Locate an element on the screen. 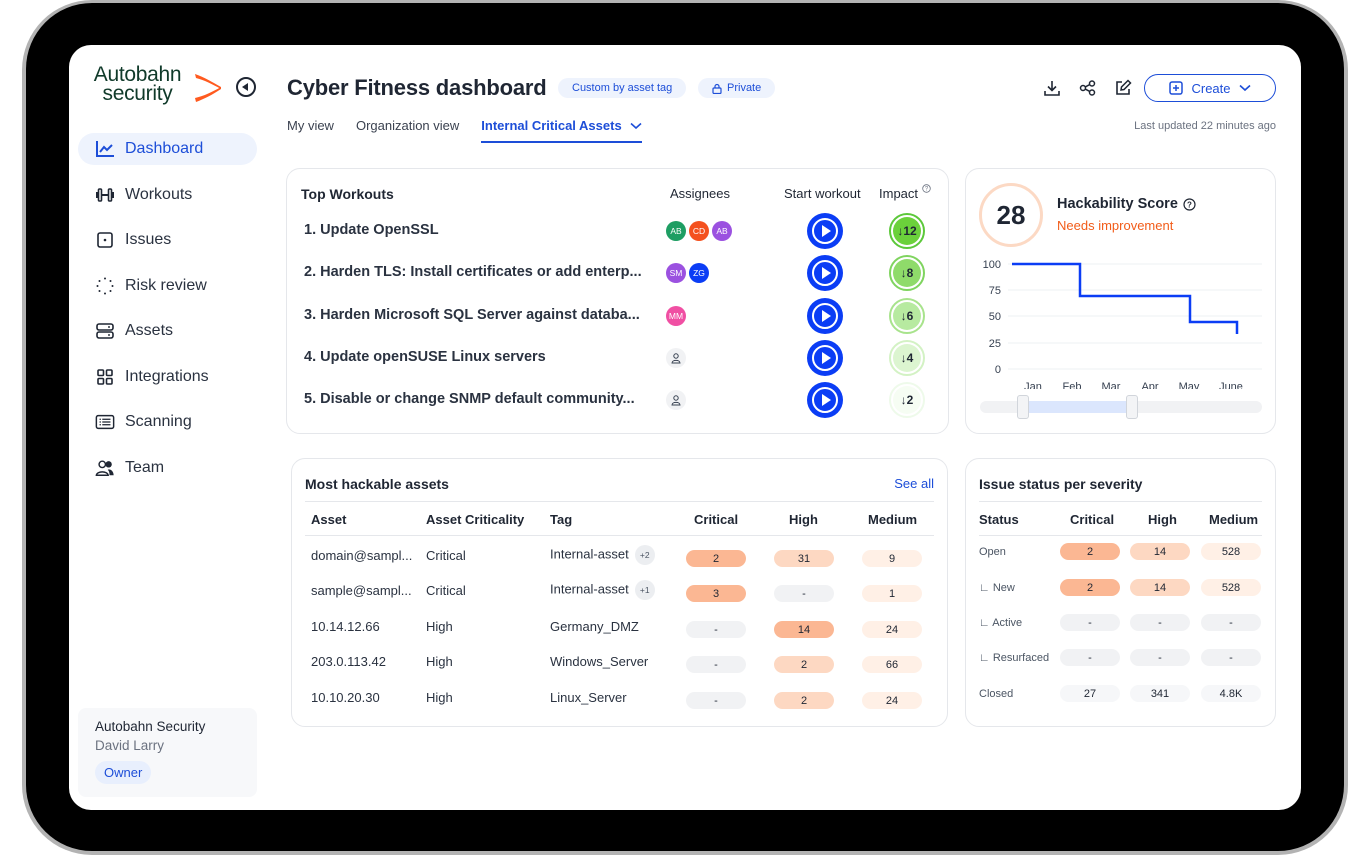 The width and height of the screenshot is (1370, 855). sidebar-item-scanning: Scanning is located at coordinates (167, 422).